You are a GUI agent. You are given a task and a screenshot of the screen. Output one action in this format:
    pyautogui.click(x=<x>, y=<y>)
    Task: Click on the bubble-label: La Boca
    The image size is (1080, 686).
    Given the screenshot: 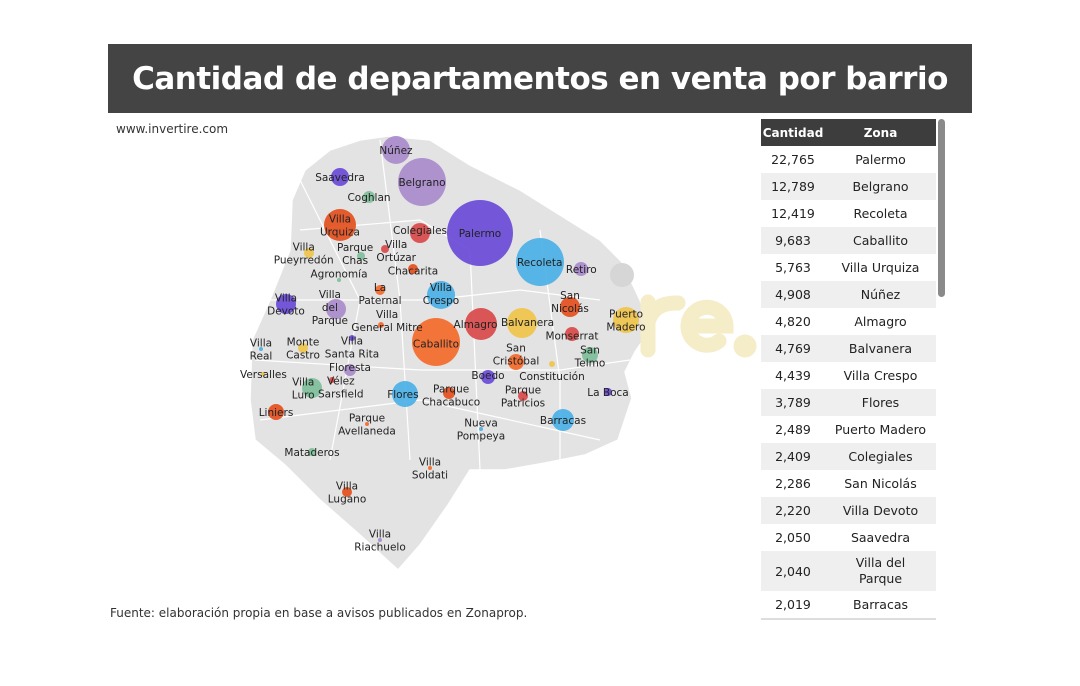 What is the action you would take?
    pyautogui.click(x=607, y=393)
    